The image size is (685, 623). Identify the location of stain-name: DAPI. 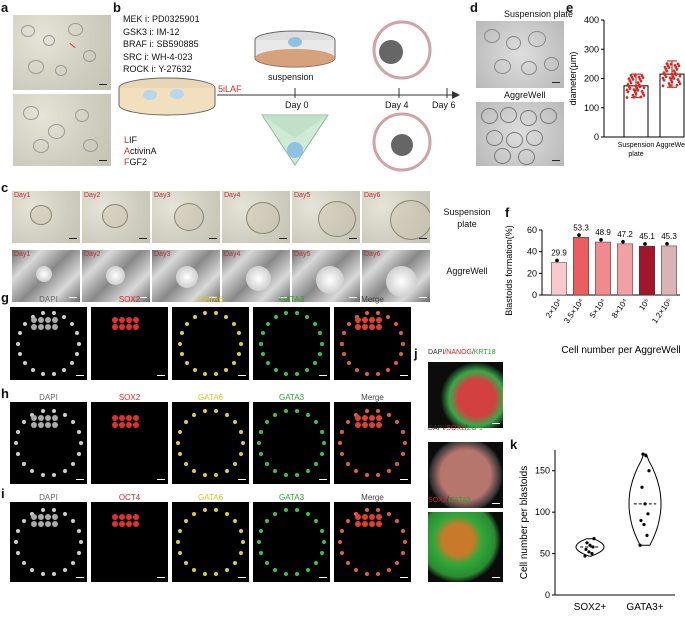
(436, 428).